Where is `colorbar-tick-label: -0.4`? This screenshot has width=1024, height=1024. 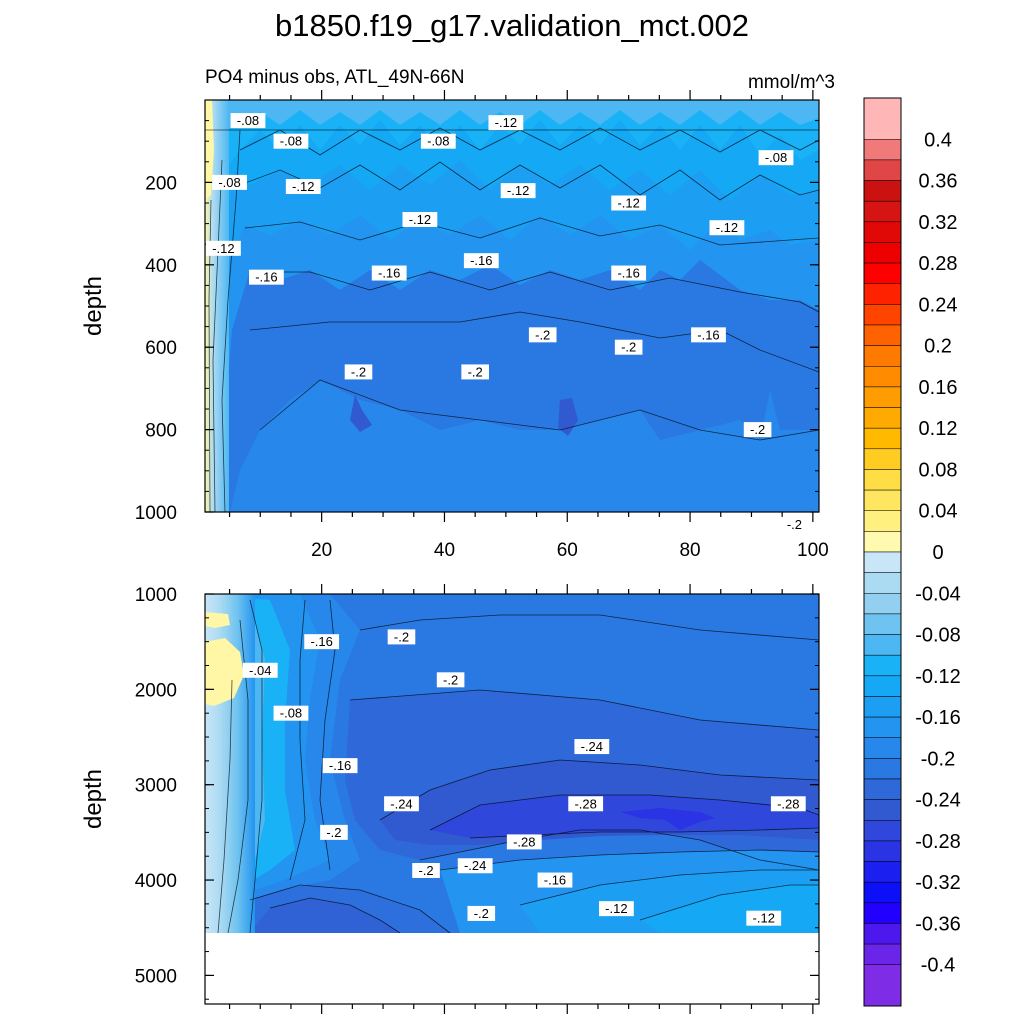
colorbar-tick-label: -0.4 is located at coordinates (938, 966).